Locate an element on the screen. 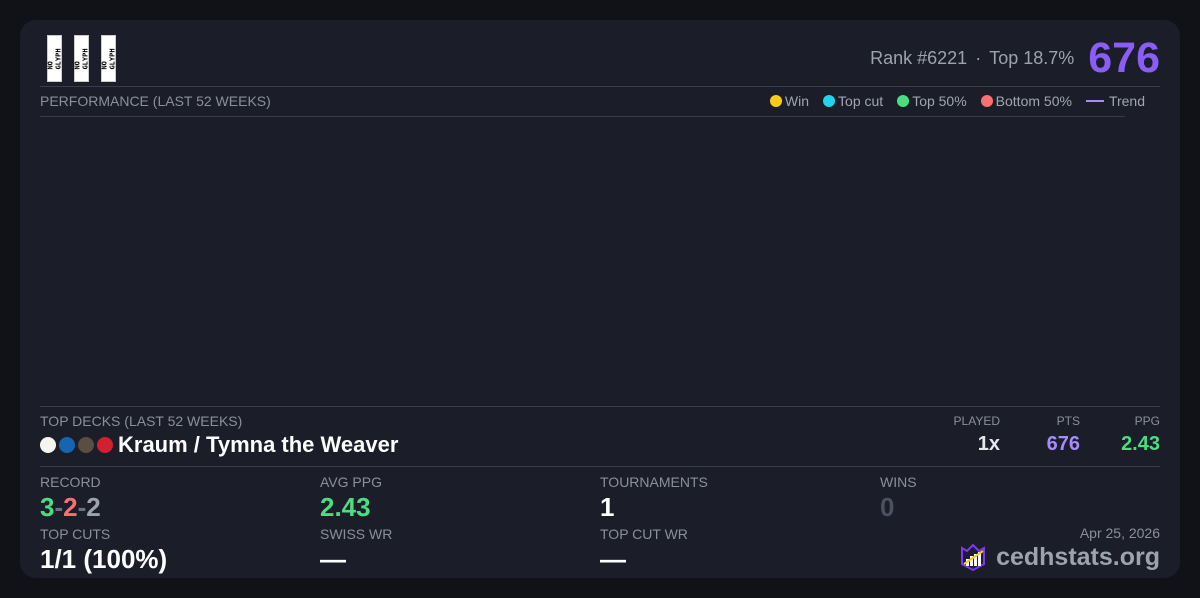  legend-bottom-50: Bottom 50% is located at coordinates (1026, 101).